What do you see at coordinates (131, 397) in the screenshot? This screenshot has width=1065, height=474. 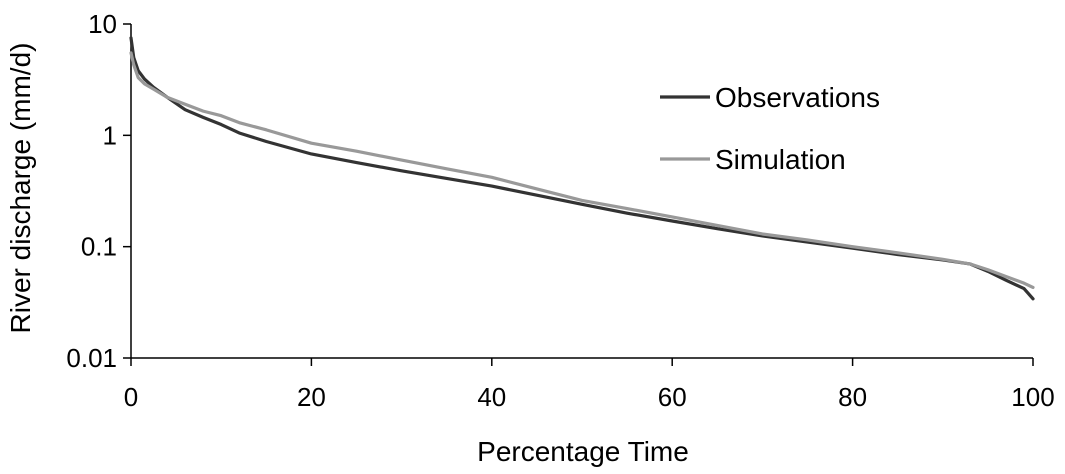 I see `x-tick-label: 0` at bounding box center [131, 397].